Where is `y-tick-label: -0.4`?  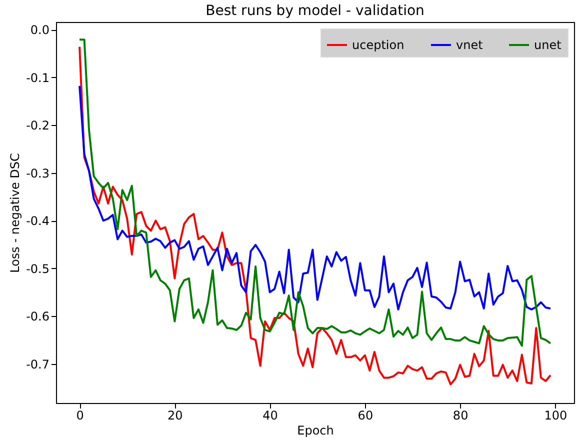
y-tick-label: -0.4 is located at coordinates (38, 221).